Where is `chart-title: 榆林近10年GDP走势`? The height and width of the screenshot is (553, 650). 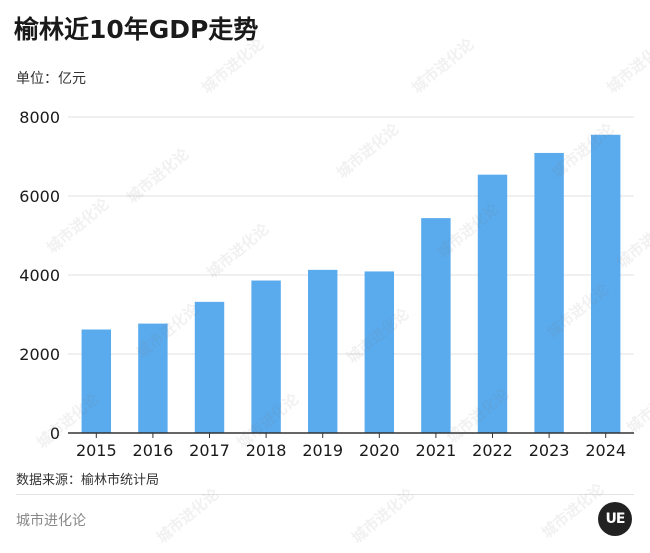
chart-title: 榆林近10年GDP走势 is located at coordinates (136, 29).